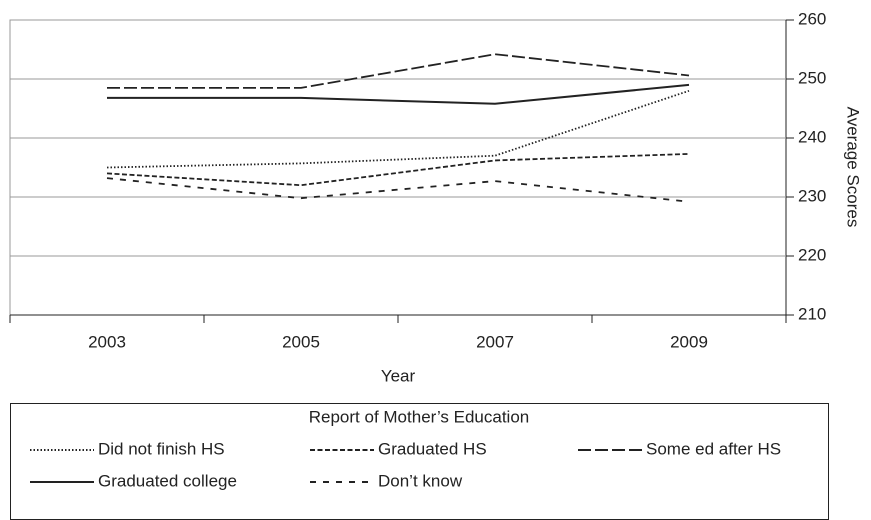 The height and width of the screenshot is (520, 871). I want to click on y-tick-label: 230, so click(812, 195).